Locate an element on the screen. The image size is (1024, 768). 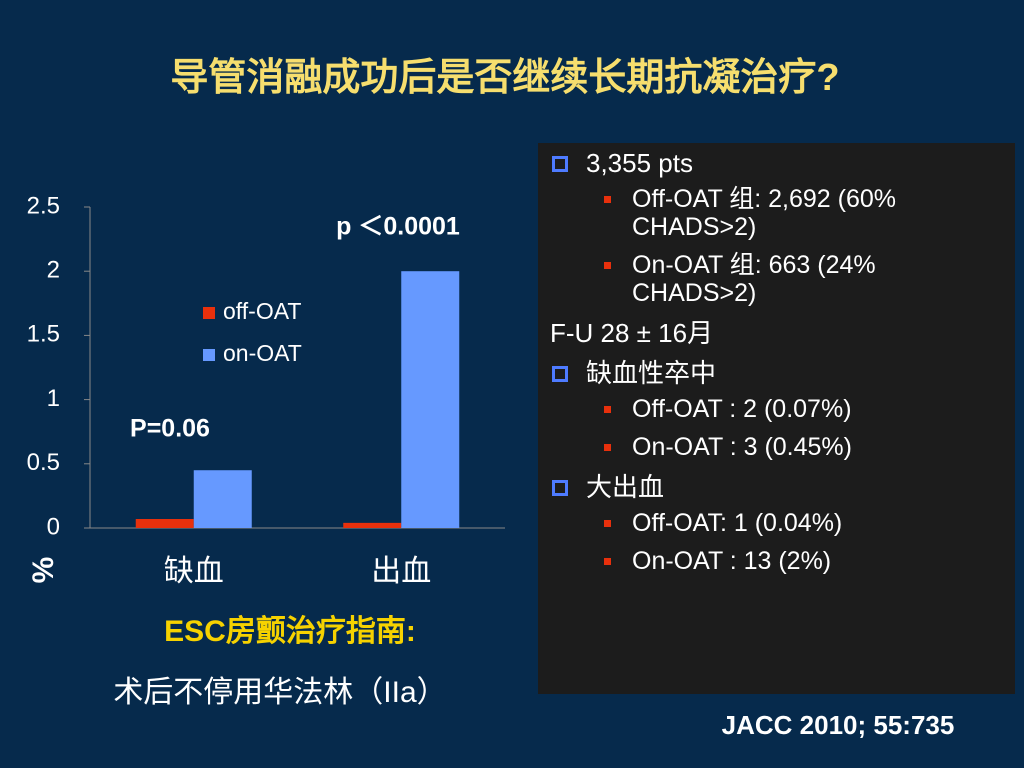
y-tick-label: 1.5 is located at coordinates (43, 334).